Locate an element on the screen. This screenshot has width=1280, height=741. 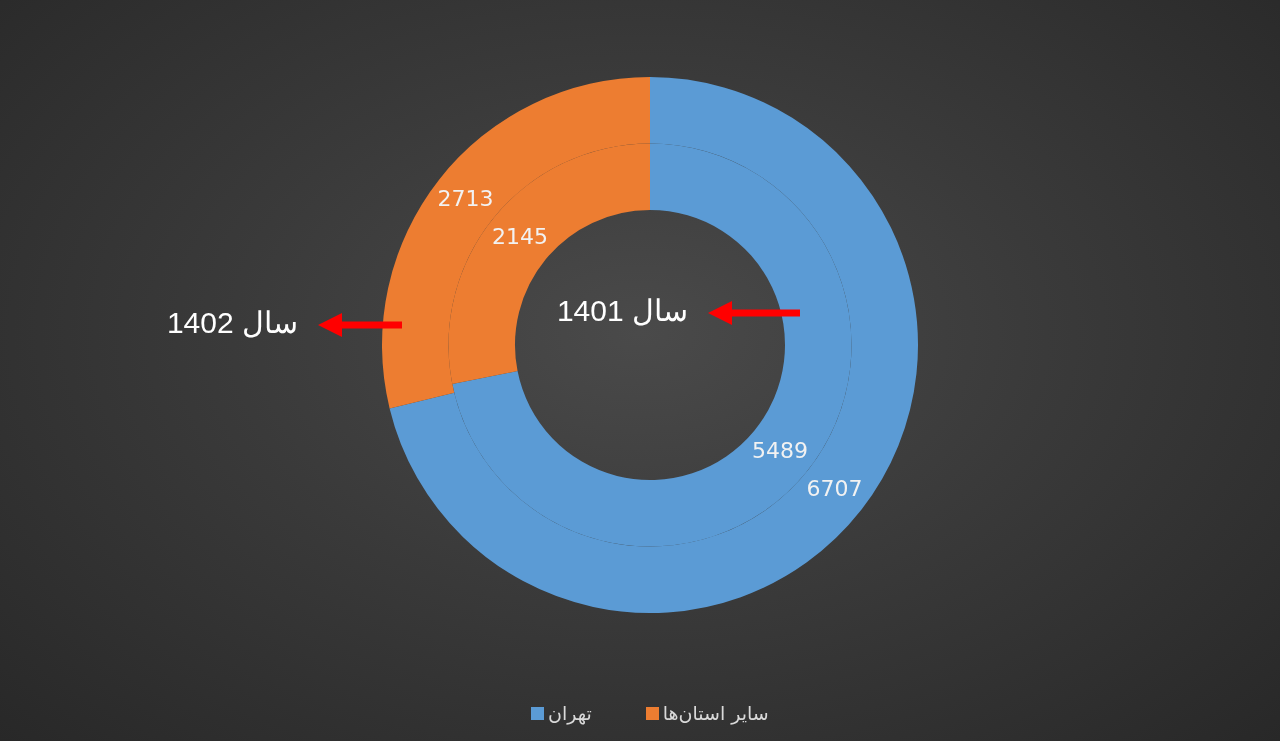
data-label: 6707 is located at coordinates (834, 488).